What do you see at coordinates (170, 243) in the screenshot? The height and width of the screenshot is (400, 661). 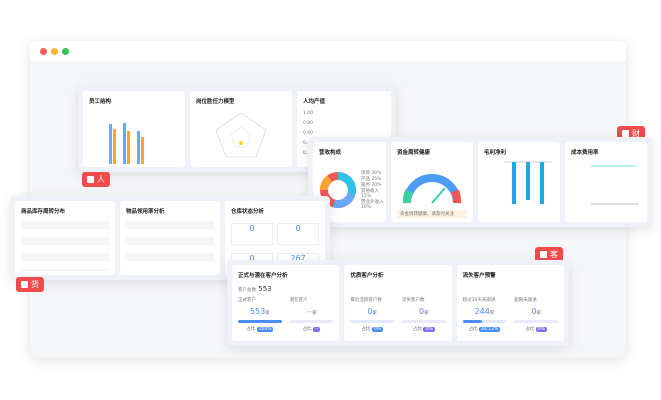 I see `usage-table` at bounding box center [170, 243].